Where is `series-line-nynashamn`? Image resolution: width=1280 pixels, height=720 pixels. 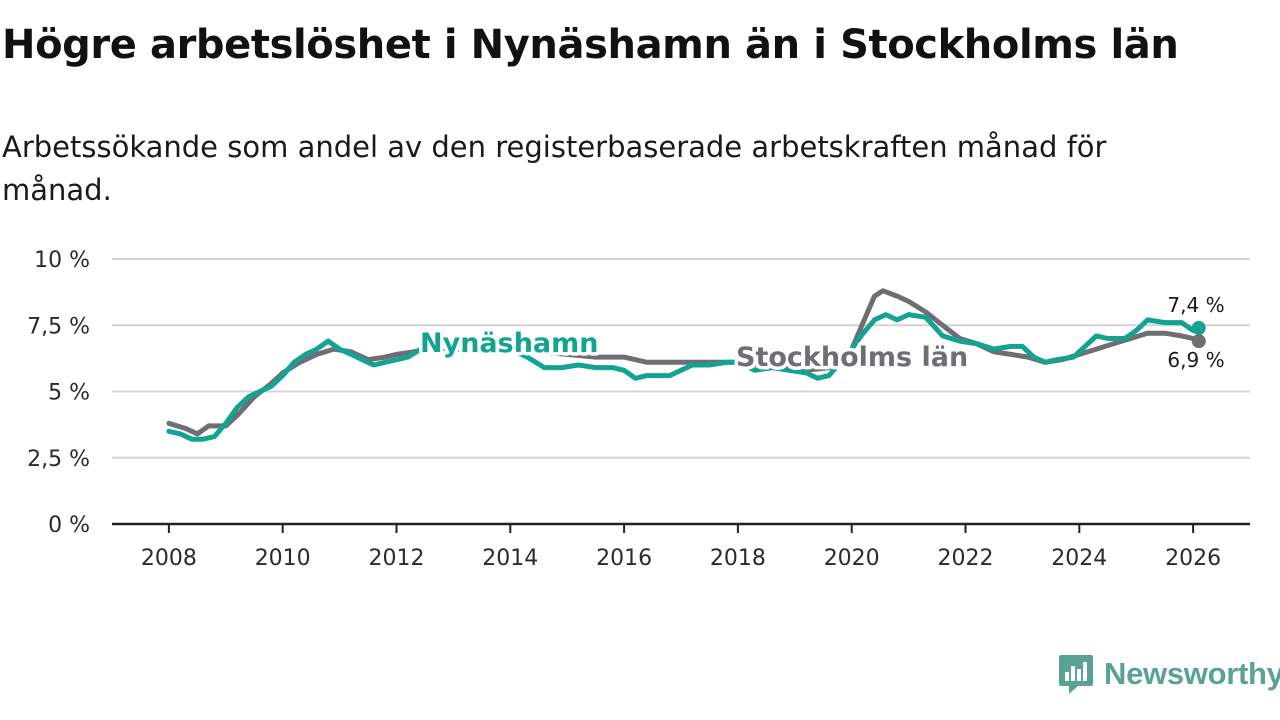 series-line-nynashamn is located at coordinates (684, 377).